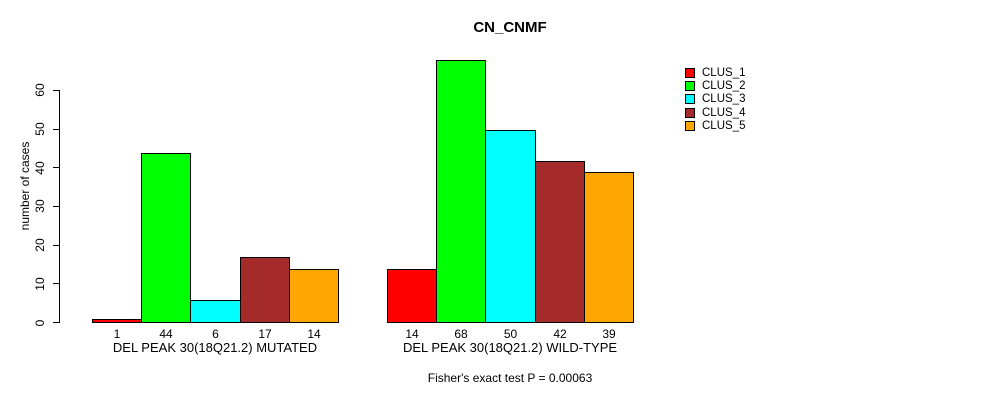 This screenshot has width=990, height=400. I want to click on legend-label: CLUS_5, so click(724, 125).